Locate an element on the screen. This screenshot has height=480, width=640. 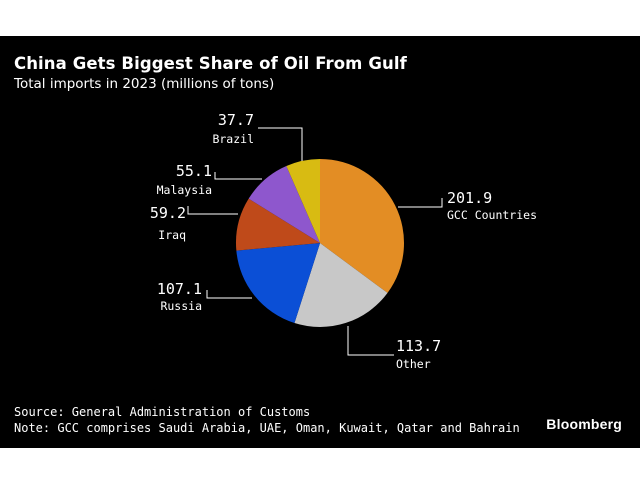
category-label-brazil: Brazil is located at coordinates (233, 139).